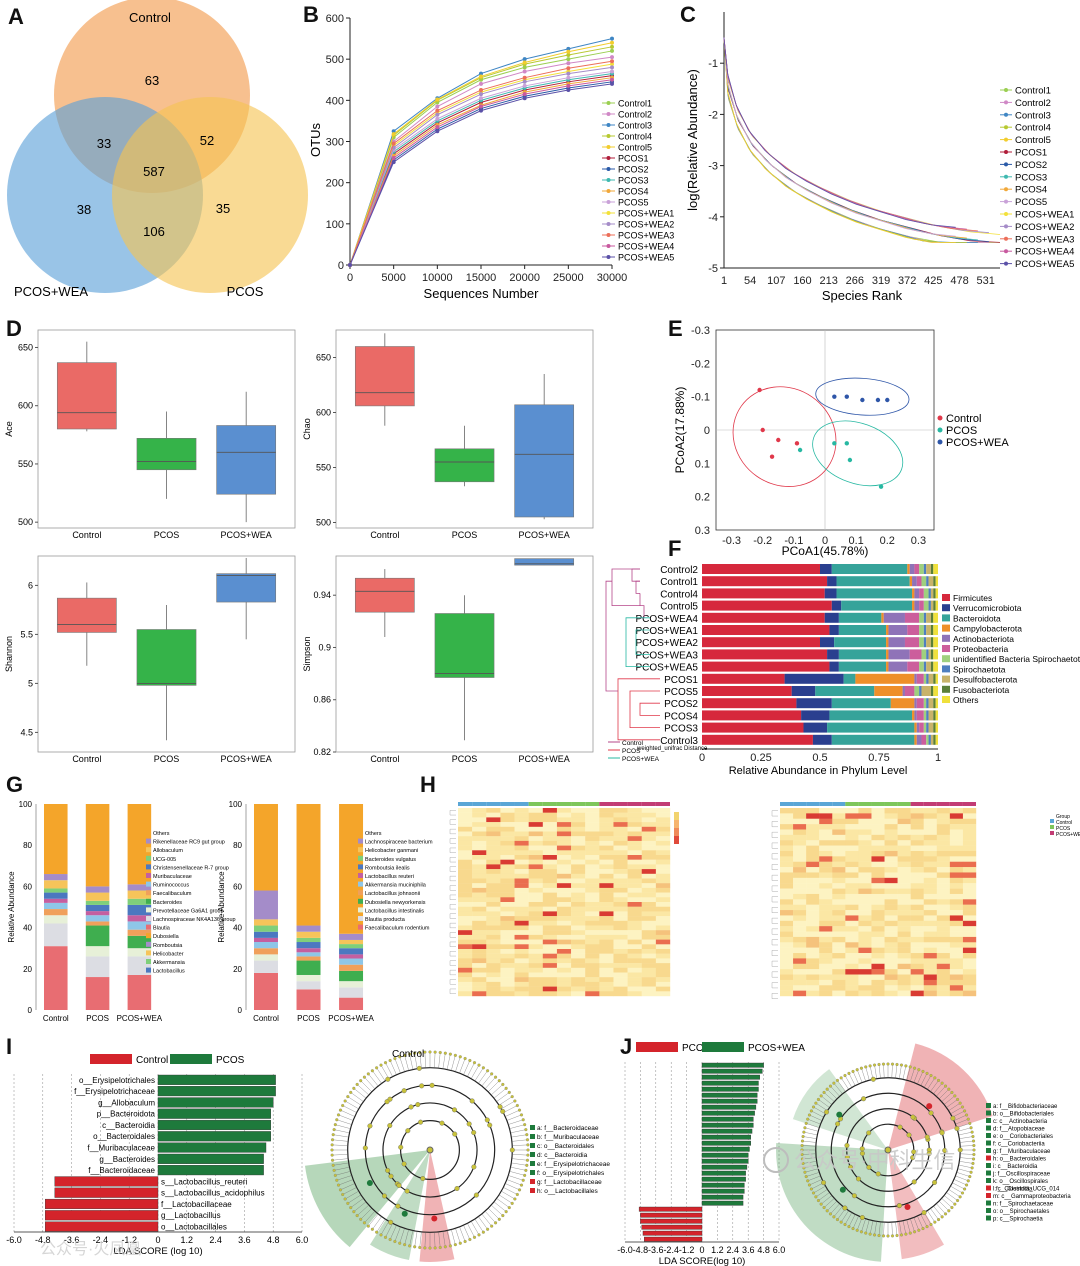 This screenshot has width=1080, height=1266. I want to click on legend-label: Romboutsia ilealis, so click(387, 868).